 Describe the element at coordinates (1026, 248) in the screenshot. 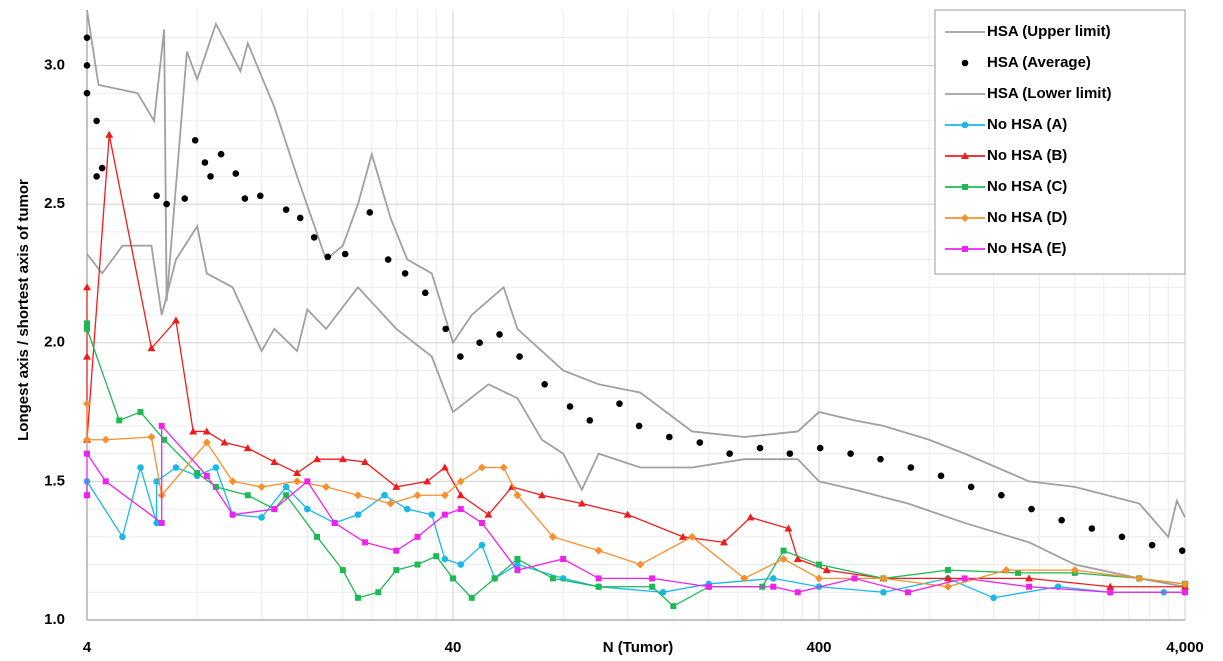

I see `legend-label: No HSA (E)` at that location.